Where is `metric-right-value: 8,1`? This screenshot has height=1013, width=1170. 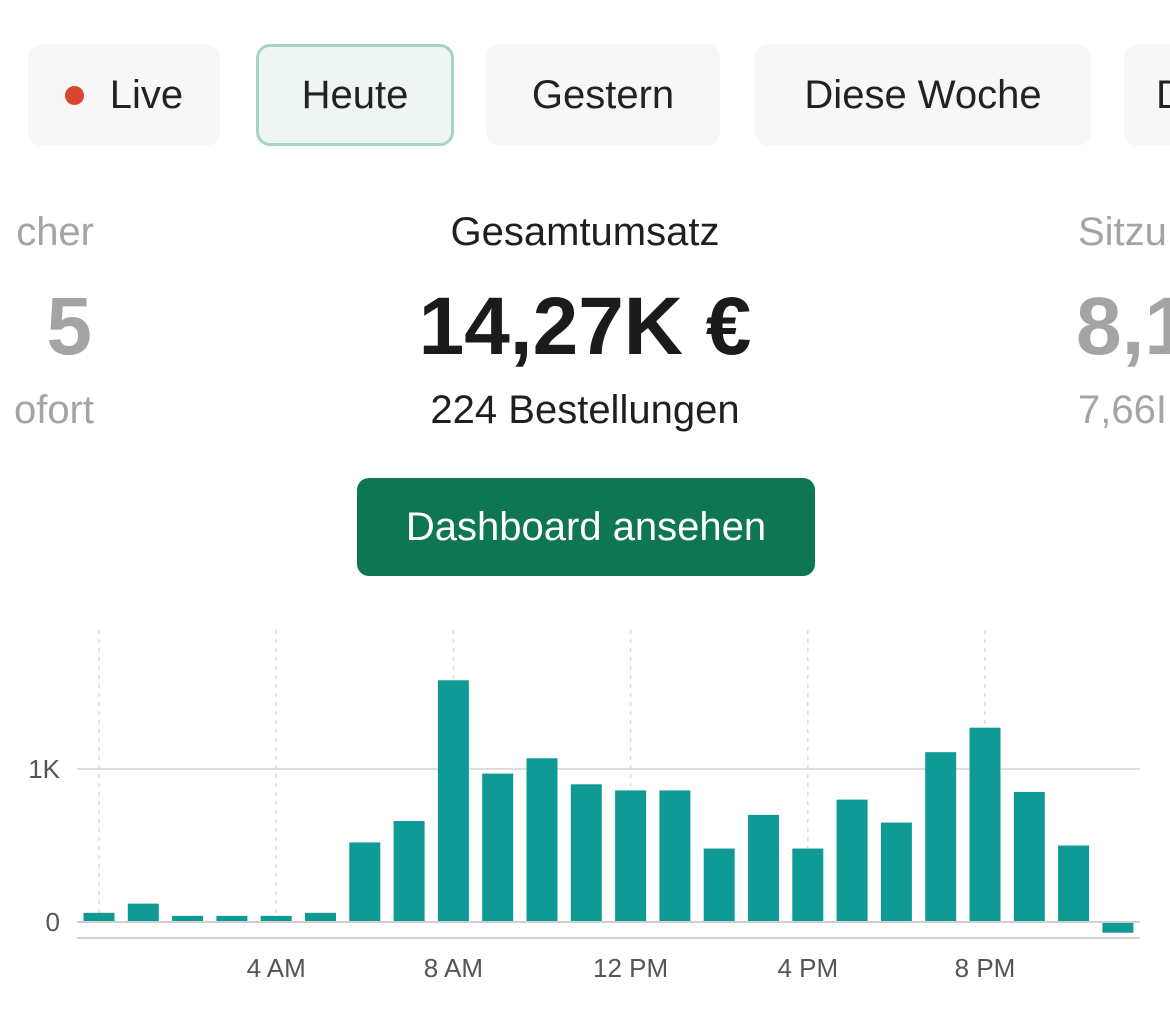
metric-right-value: 8,1 is located at coordinates (1123, 326).